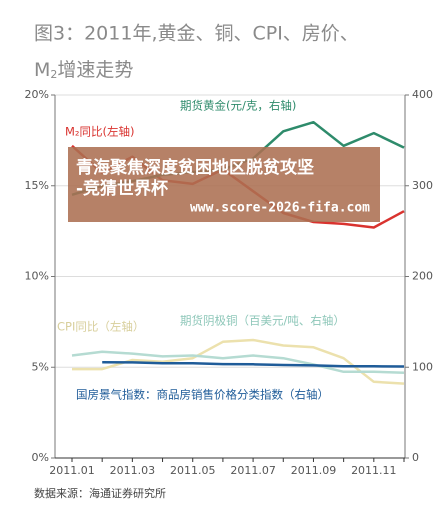 This screenshot has width=445, height=529. I want to click on x-tick-label: 2011.11, so click(374, 470).